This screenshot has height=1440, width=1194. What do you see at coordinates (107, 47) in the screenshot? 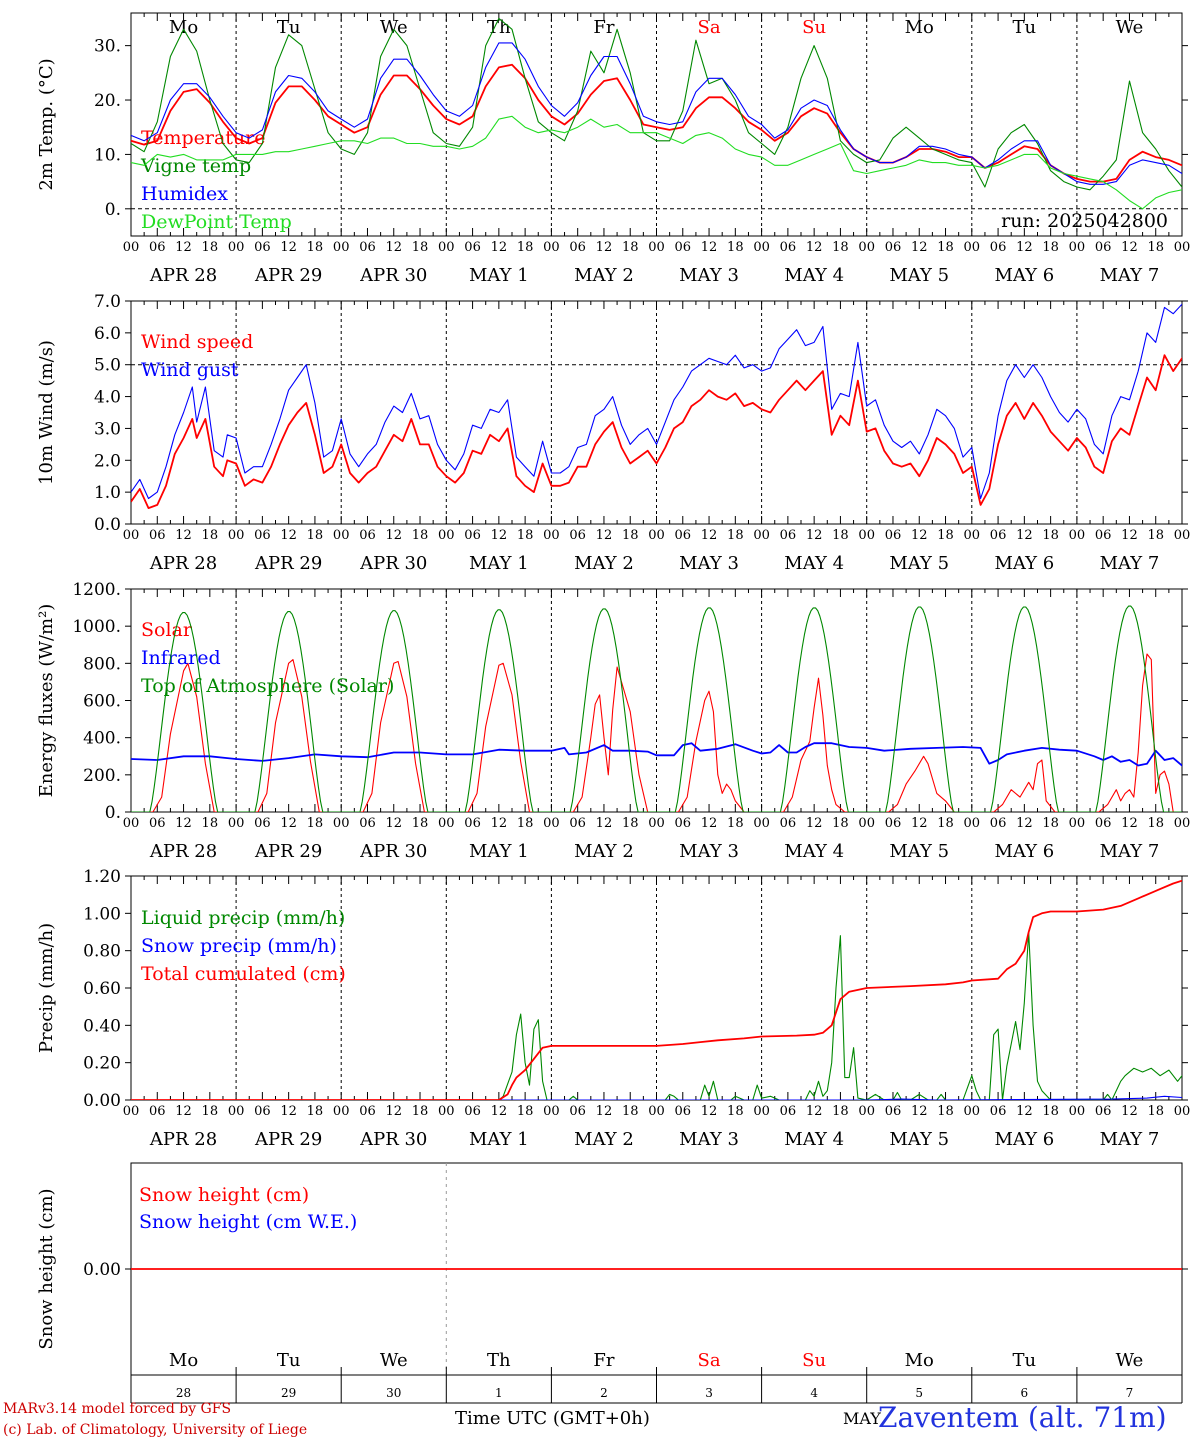
I see `y-tick-label: 30.` at bounding box center [107, 47].